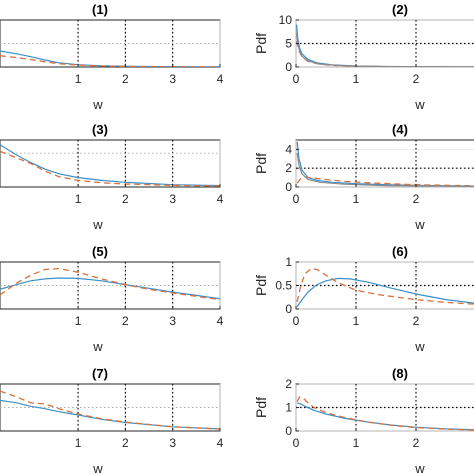 The height and width of the screenshot is (474, 474). I want to click on subplot-4: 0 1 2 0 2 4 (4) w Pdf, so click(363, 177).